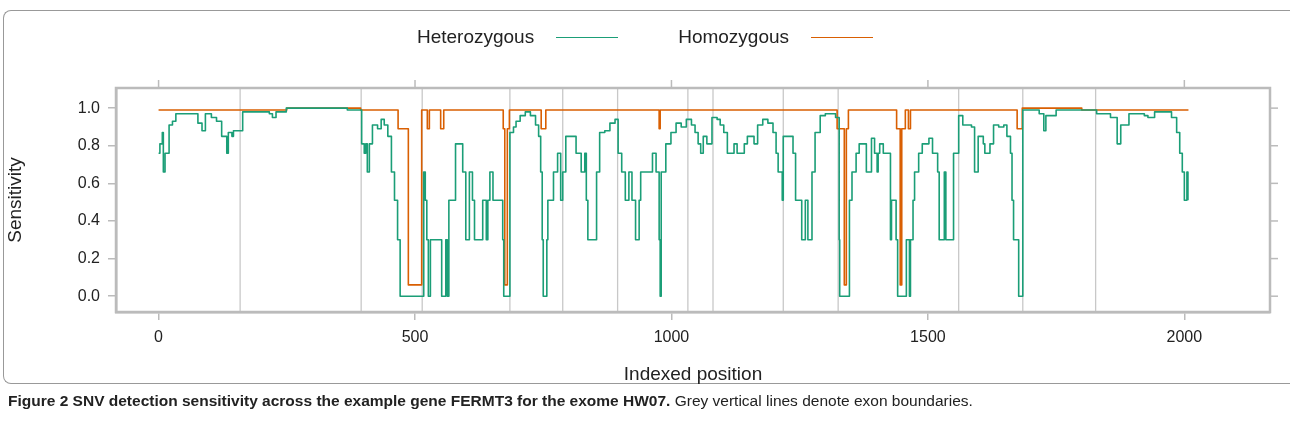 The width and height of the screenshot is (1290, 422). Describe the element at coordinates (339, 400) in the screenshot. I see `text: Figure 2 SNV detection sensitivity across the example gene FERMT3 for the exome HW07.` at that location.